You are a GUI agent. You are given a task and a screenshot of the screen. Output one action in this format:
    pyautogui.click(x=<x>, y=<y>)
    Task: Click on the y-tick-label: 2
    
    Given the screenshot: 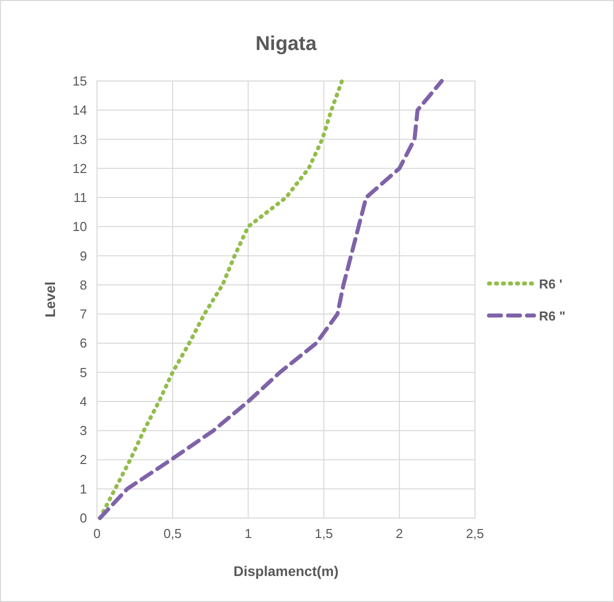 What is the action you would take?
    pyautogui.click(x=83, y=460)
    